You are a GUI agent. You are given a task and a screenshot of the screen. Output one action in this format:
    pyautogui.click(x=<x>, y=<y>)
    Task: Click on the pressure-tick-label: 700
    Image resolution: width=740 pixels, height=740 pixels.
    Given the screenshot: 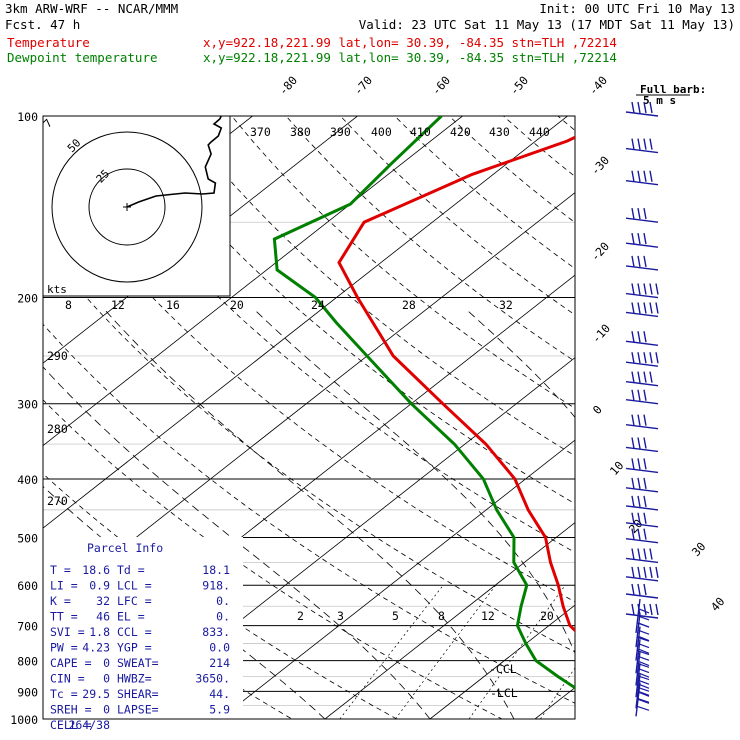 What is the action you would take?
    pyautogui.click(x=27, y=627)
    